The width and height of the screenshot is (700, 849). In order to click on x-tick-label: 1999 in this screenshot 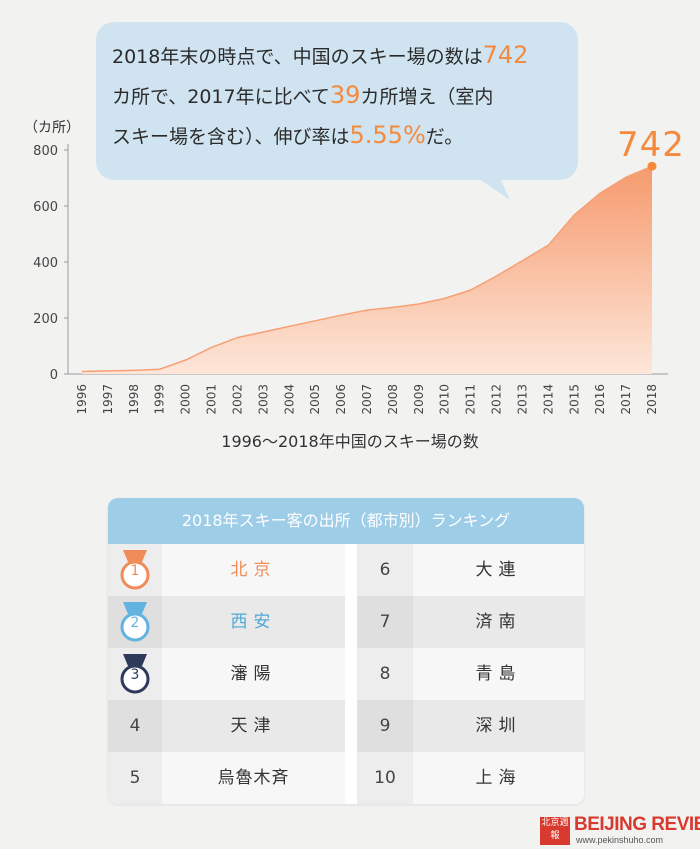, I will do `click(160, 399)`.